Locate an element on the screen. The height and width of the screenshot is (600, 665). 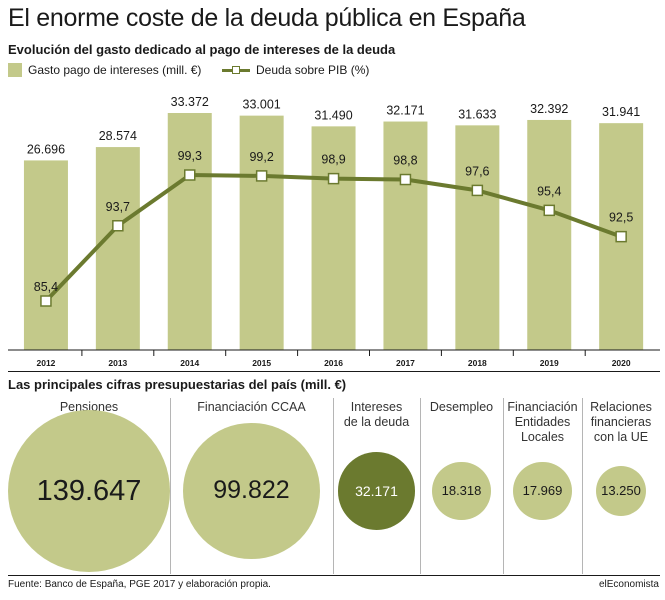
x-tick-label-2020: 2020 is located at coordinates (621, 363).